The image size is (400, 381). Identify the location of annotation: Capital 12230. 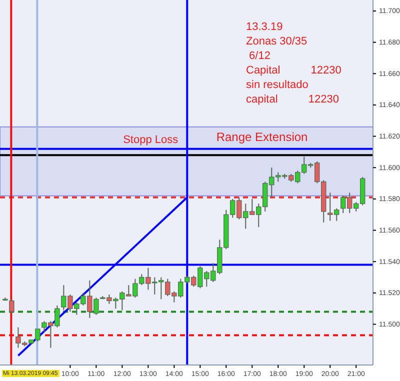
(294, 70).